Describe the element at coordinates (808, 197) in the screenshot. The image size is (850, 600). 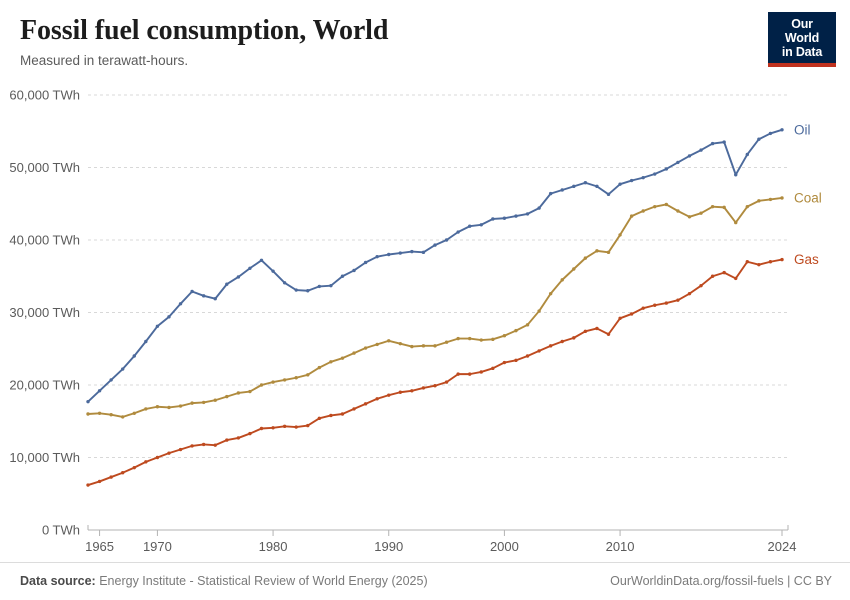
I see `series-label-coal: Coal` at that location.